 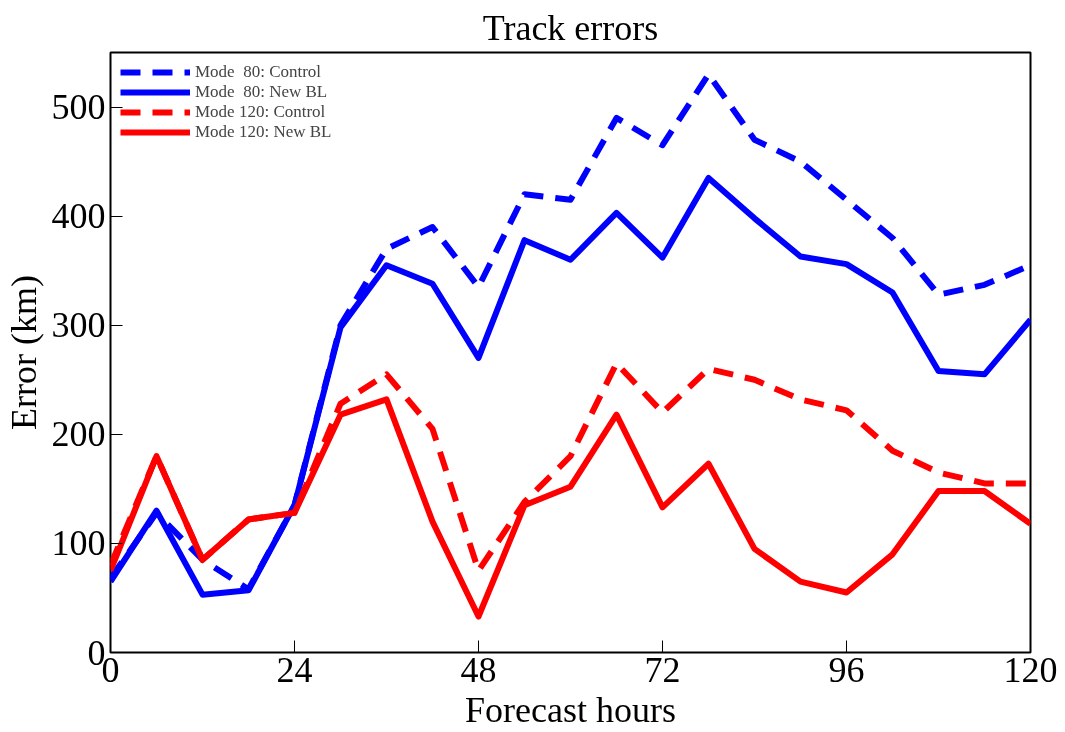 What do you see at coordinates (570, 27) in the screenshot?
I see `chart-title: Track errors` at bounding box center [570, 27].